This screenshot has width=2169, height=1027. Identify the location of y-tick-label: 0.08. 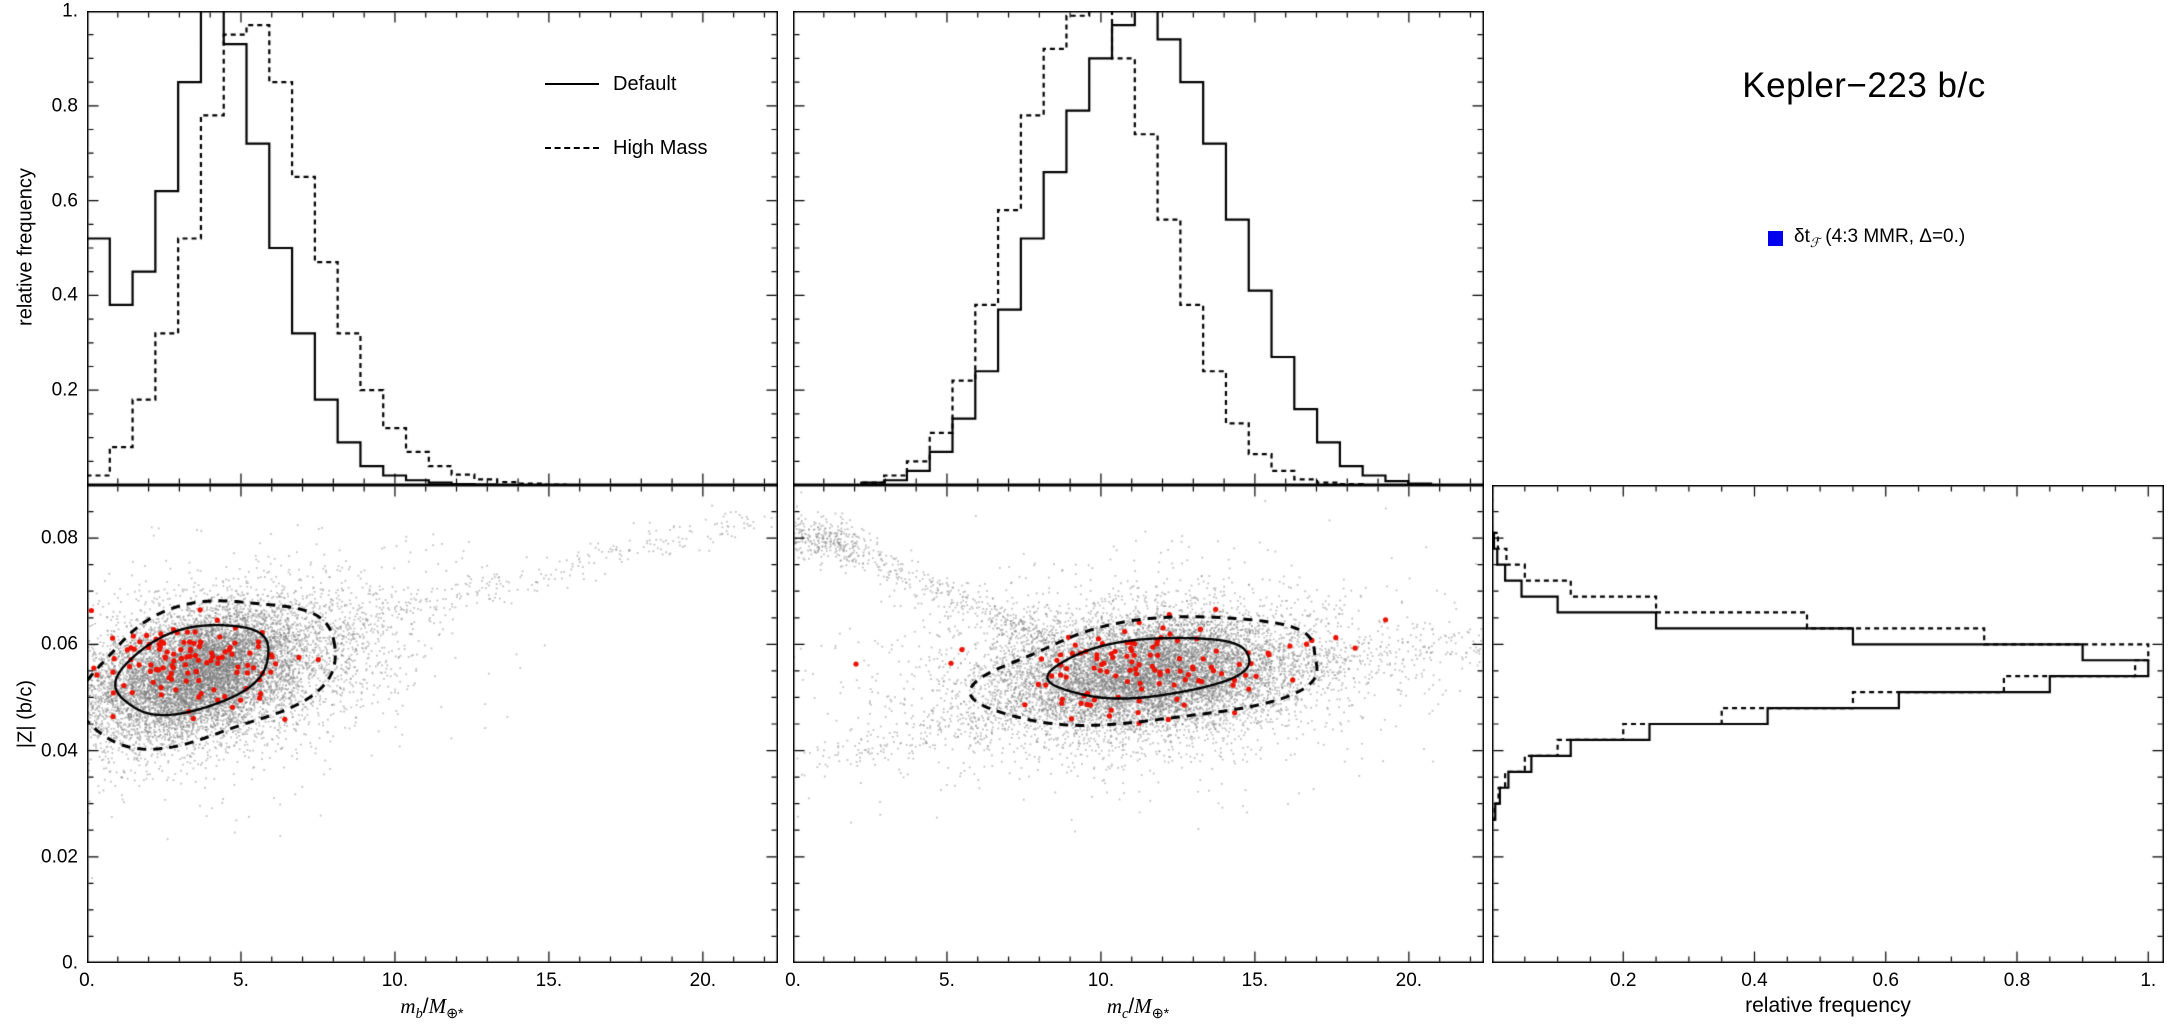
(59, 538).